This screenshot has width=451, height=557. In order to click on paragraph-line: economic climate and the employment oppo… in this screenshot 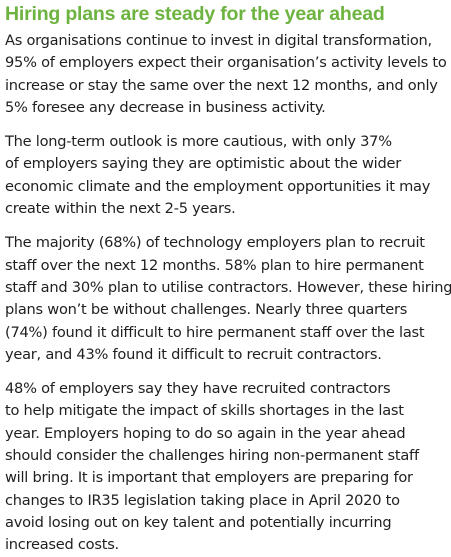, I will do `click(218, 186)`.